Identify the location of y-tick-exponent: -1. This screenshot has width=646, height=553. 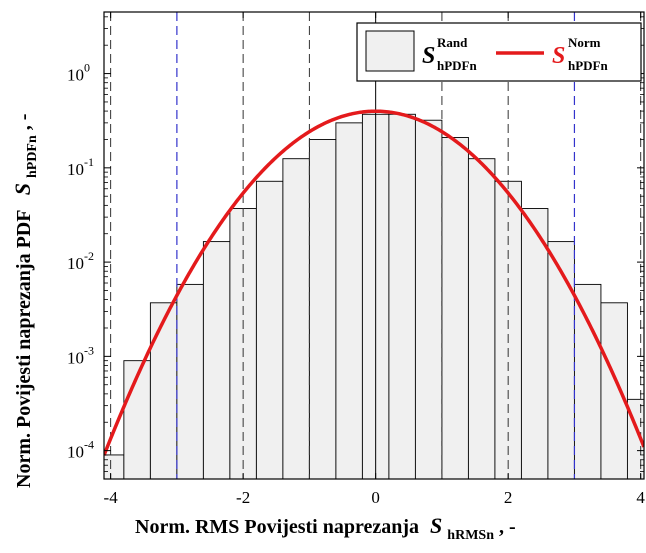
(89, 162).